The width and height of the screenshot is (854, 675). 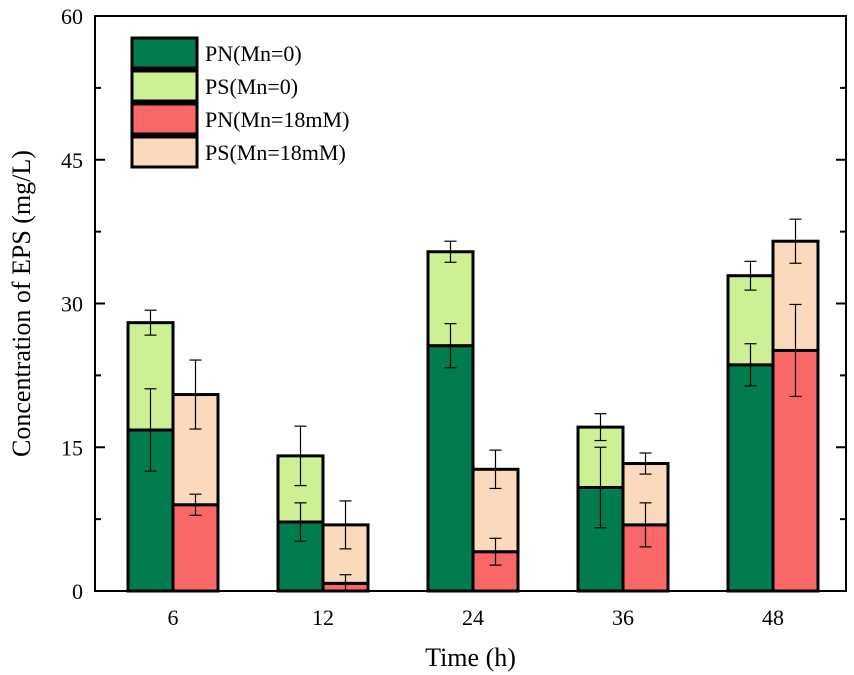 I want to click on y-tick-label-0: 0, so click(x=77, y=591).